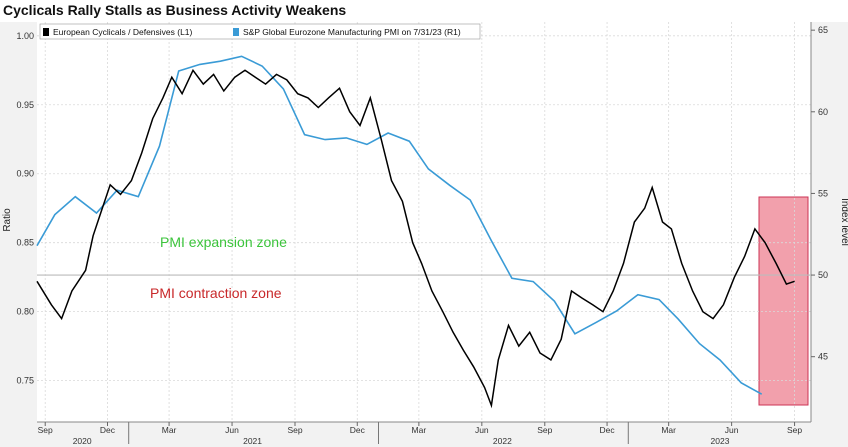  I want to click on right-tick-label: 50, so click(823, 275).